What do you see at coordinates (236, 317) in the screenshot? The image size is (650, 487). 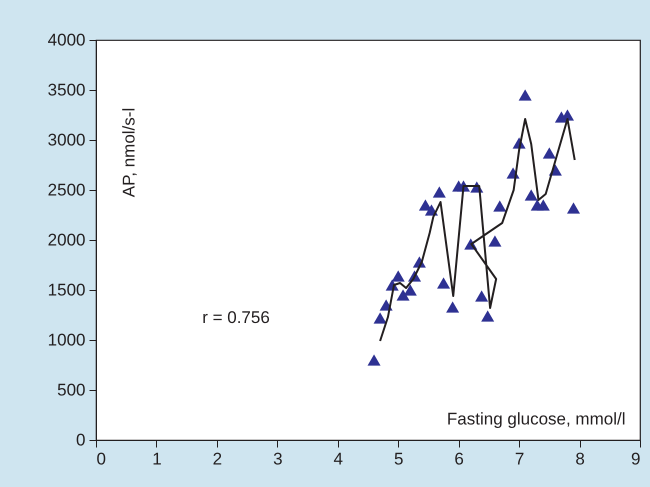 I see `annotation: r = 0.756` at bounding box center [236, 317].